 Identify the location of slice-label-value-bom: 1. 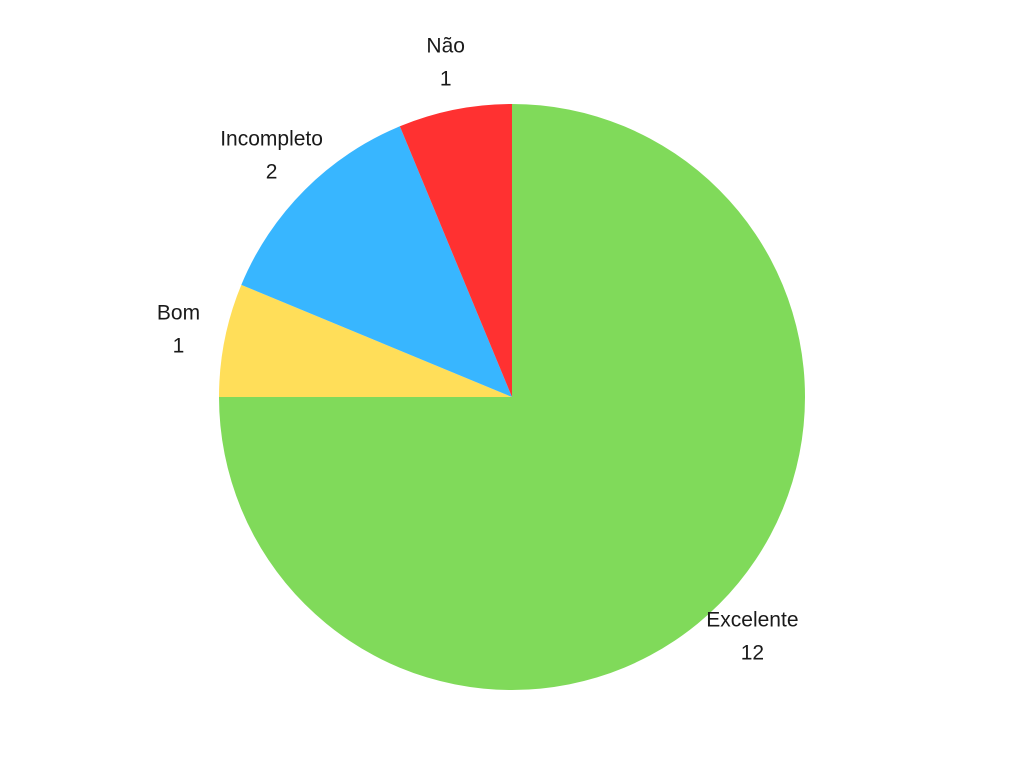
(179, 346).